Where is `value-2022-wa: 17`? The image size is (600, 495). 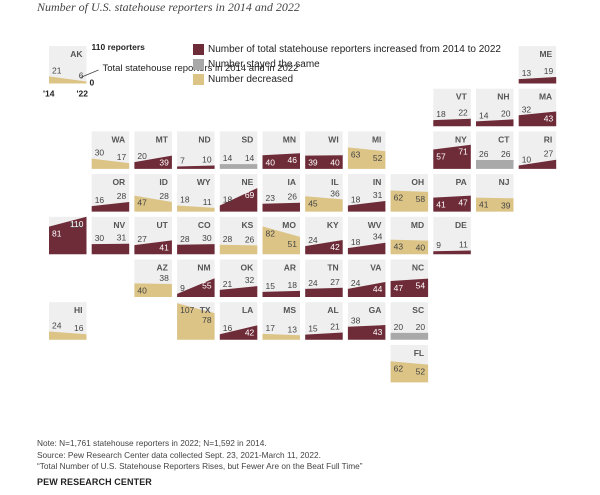
value-2022-wa: 17 is located at coordinates (122, 157).